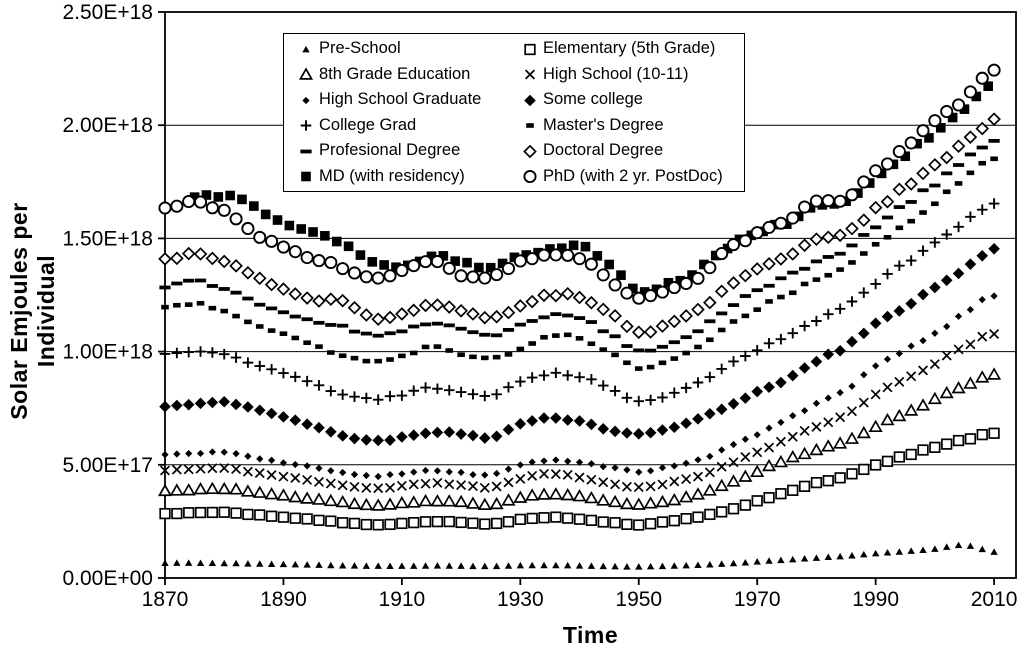  Describe the element at coordinates (360, 48) in the screenshot. I see `legend-label: Pre-School` at that location.